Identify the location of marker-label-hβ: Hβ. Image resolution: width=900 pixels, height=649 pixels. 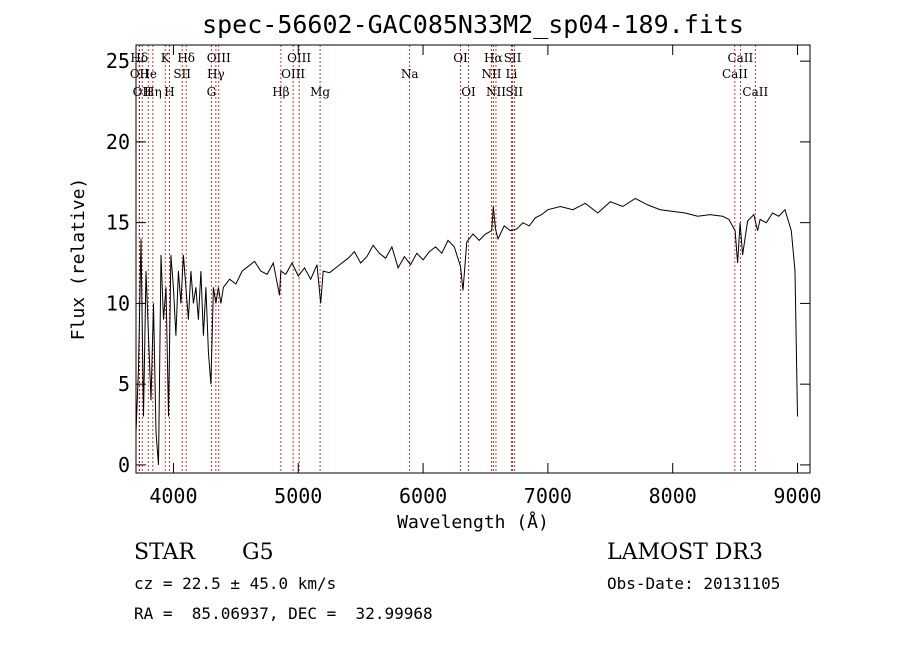
(280, 92).